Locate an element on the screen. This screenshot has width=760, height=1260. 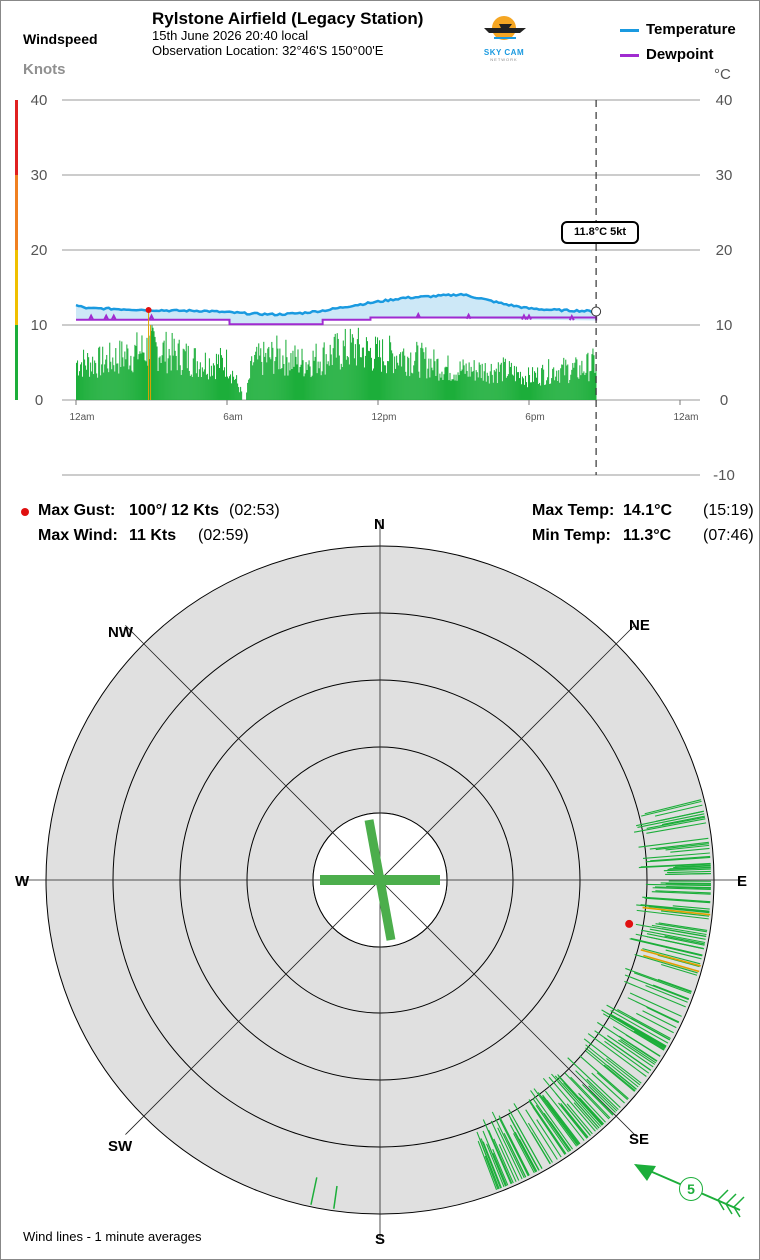
max-gust-value: 100°/ 12 Kts is located at coordinates (174, 510).